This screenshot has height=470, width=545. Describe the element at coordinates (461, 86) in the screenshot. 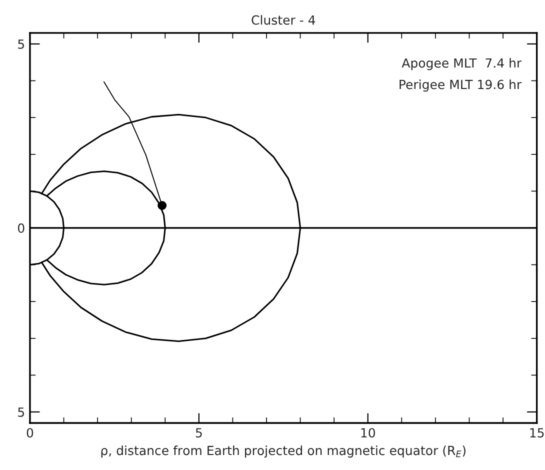

I see `annotation: Perigee MLT 19.6 hr` at that location.